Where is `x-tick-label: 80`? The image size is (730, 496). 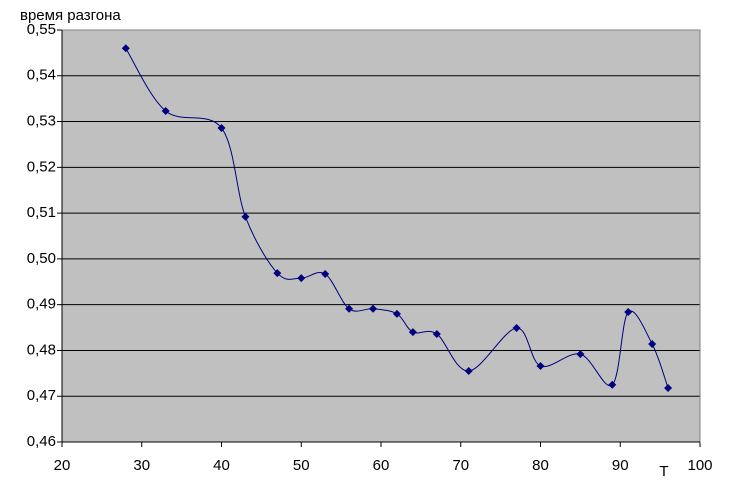 x-tick-label: 80 is located at coordinates (540, 465).